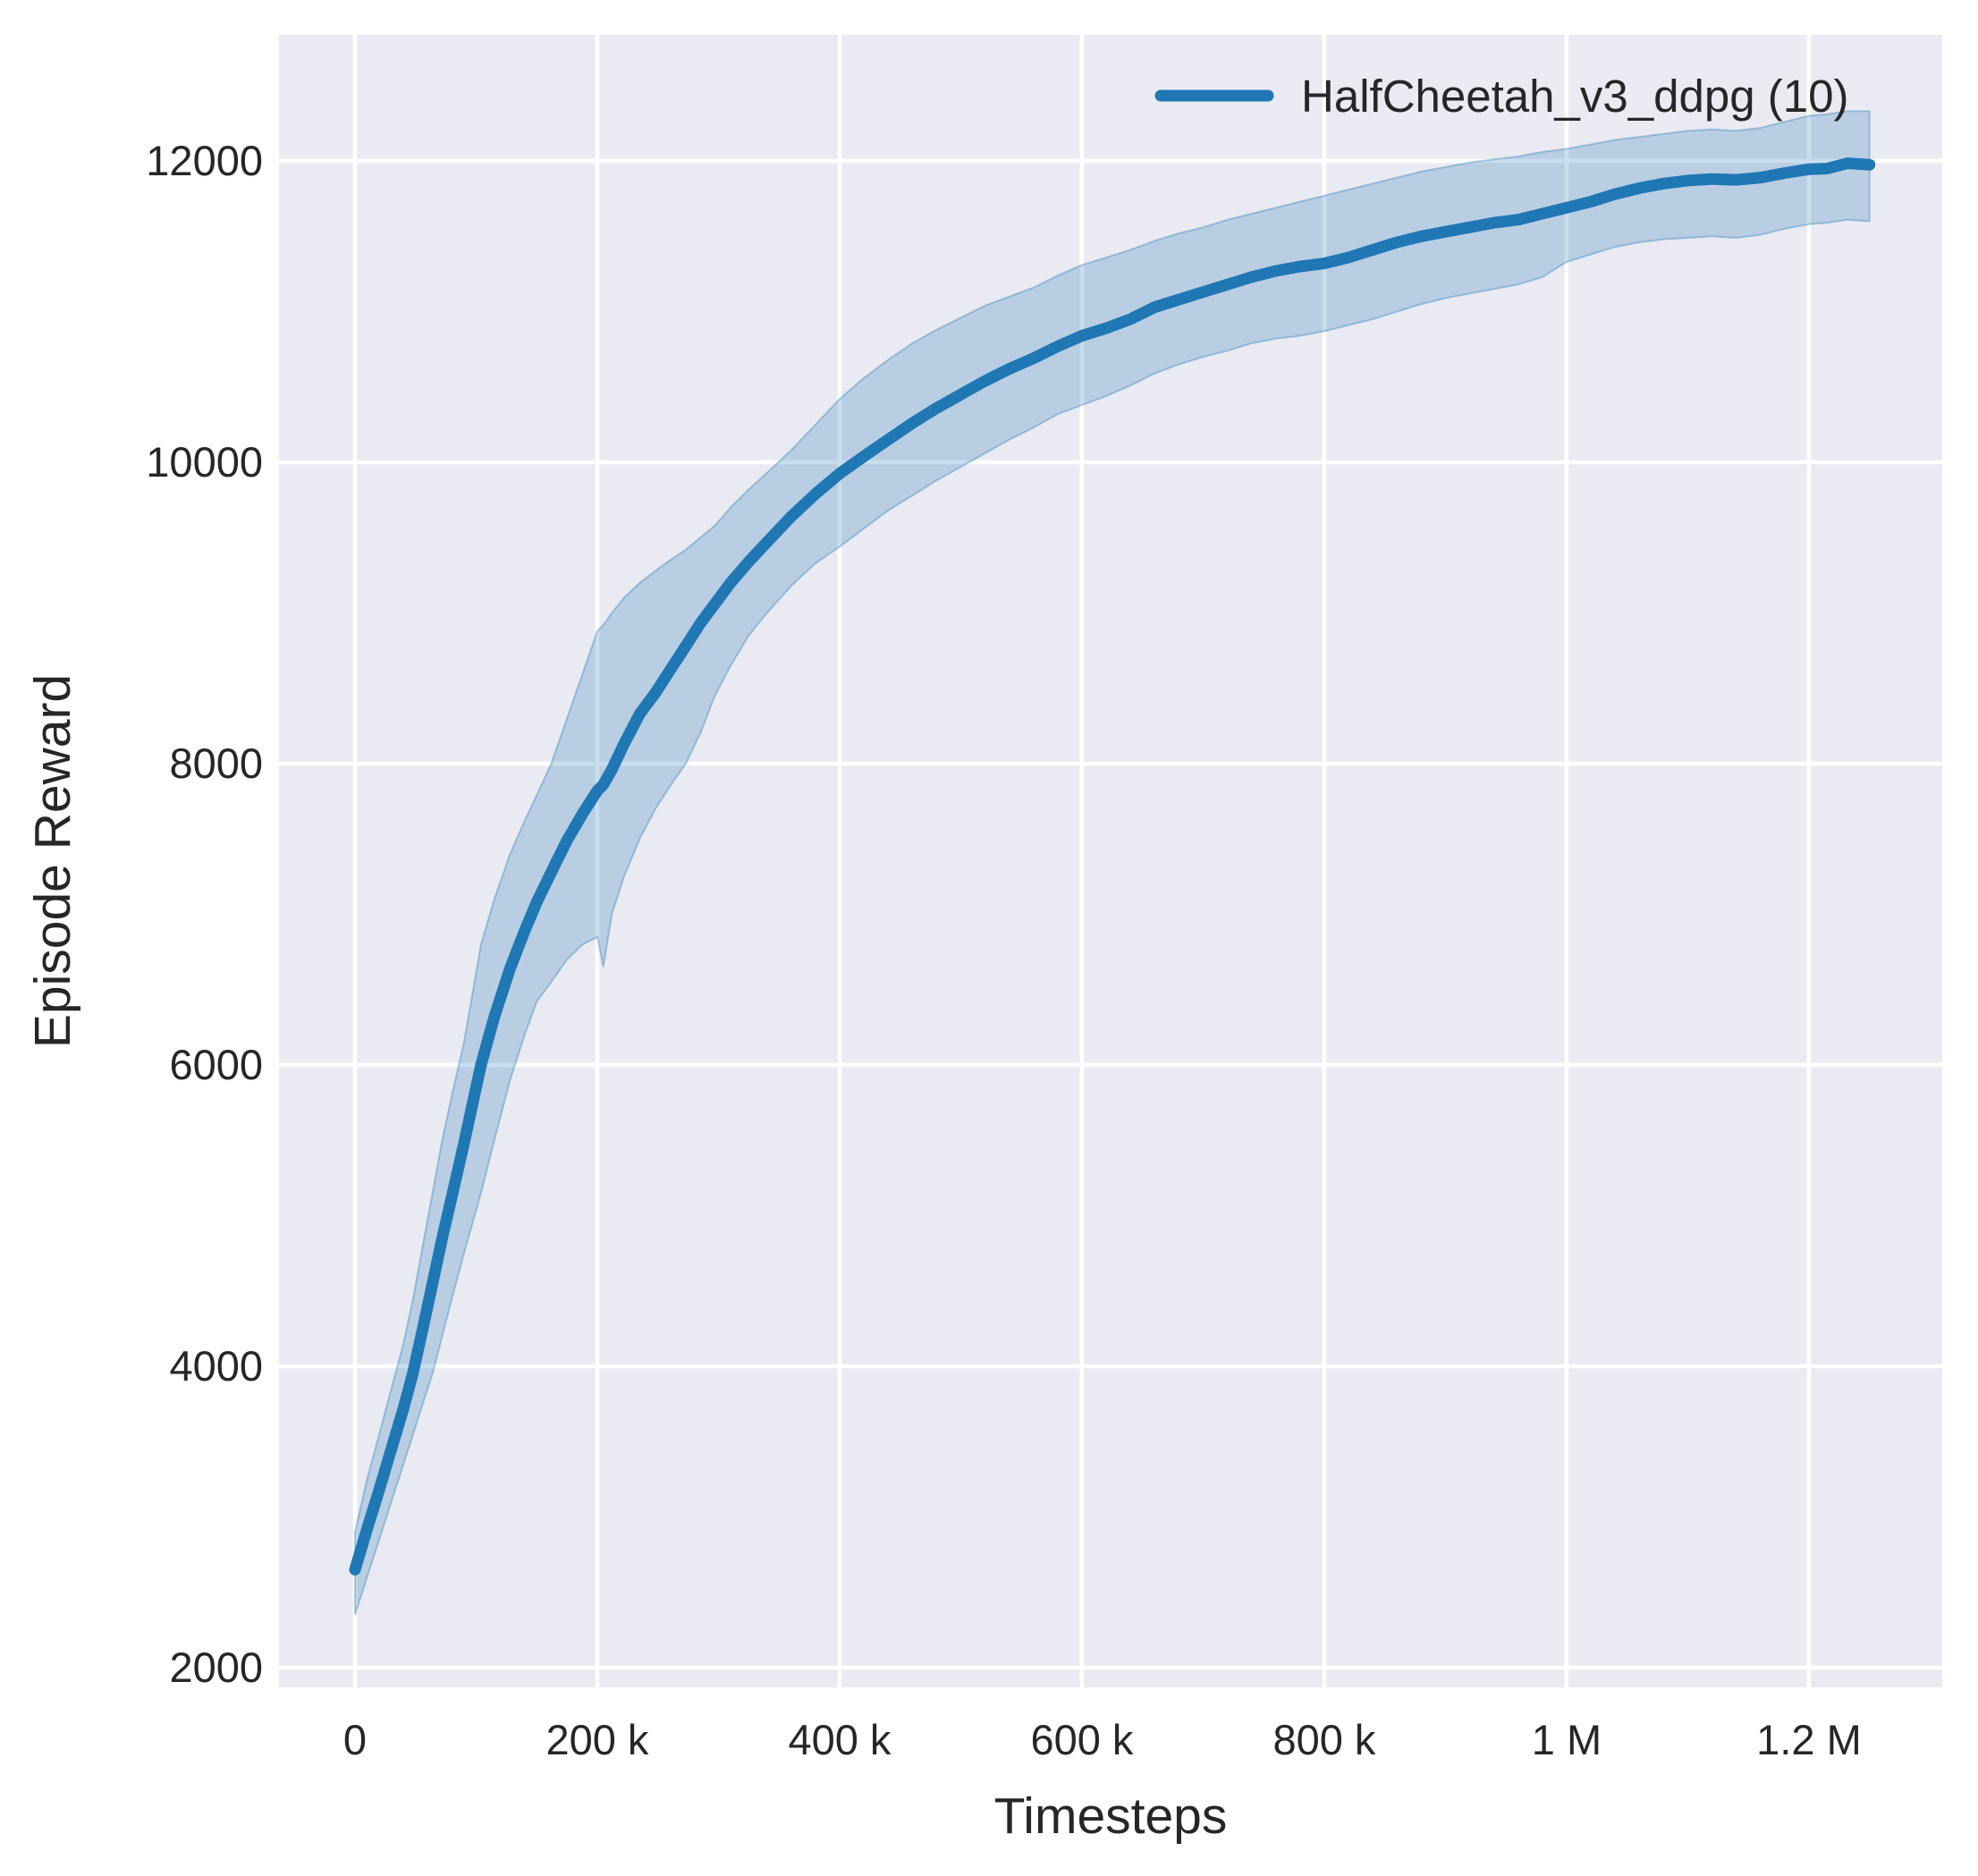  I want to click on y-tick-label: 6000, so click(216, 1065).